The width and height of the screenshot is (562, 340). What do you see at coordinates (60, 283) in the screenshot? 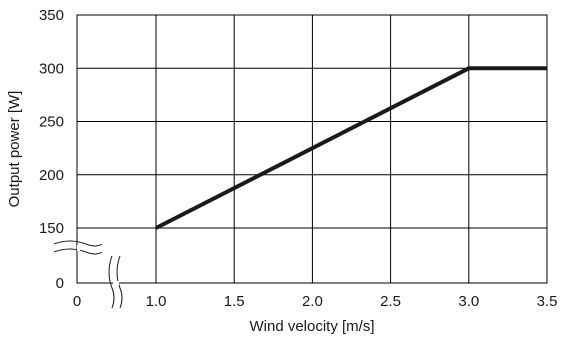
I see `y-origin-label: 0` at bounding box center [60, 283].